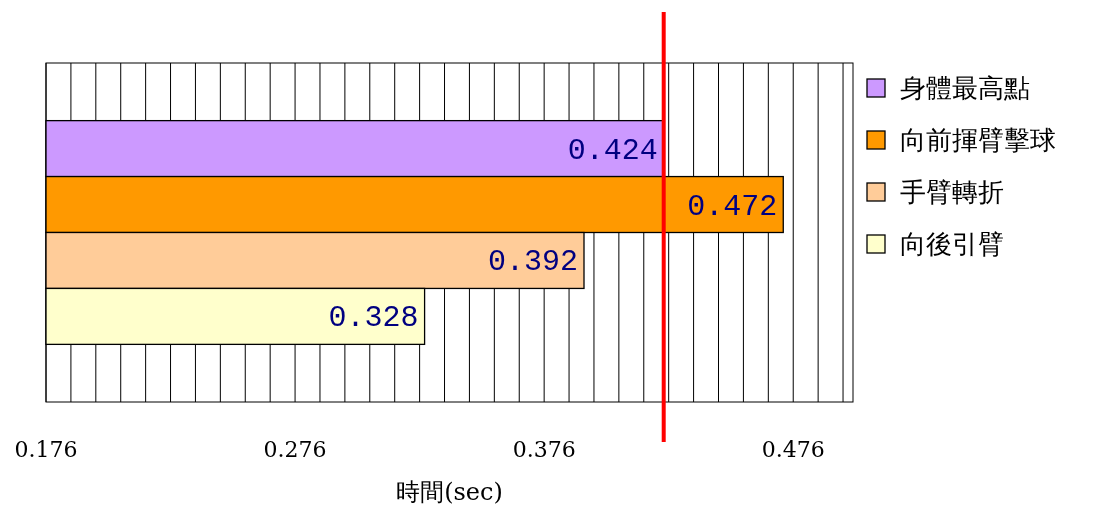 This screenshot has width=1115, height=508. I want to click on legend-label: 身體最高點, so click(965, 88).